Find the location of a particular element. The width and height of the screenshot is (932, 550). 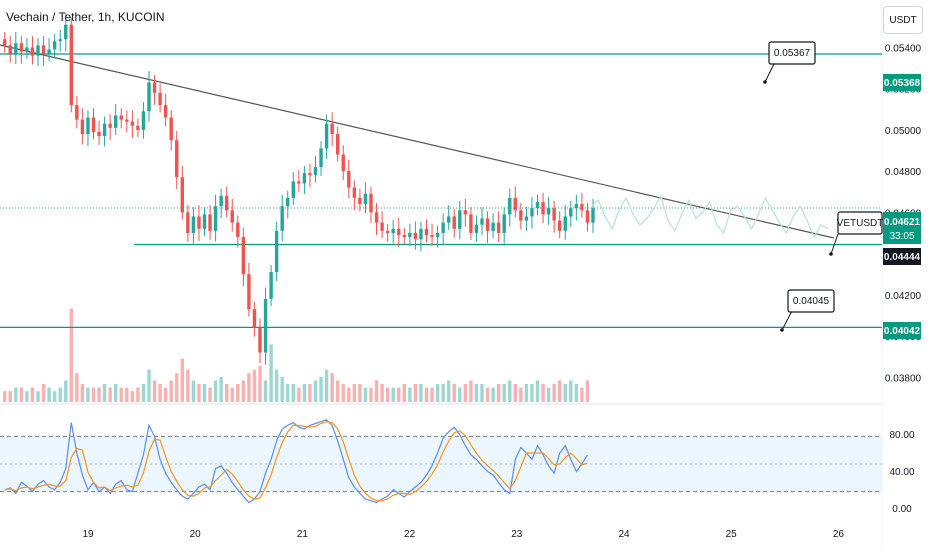

time-tick-24: 24 is located at coordinates (624, 534).